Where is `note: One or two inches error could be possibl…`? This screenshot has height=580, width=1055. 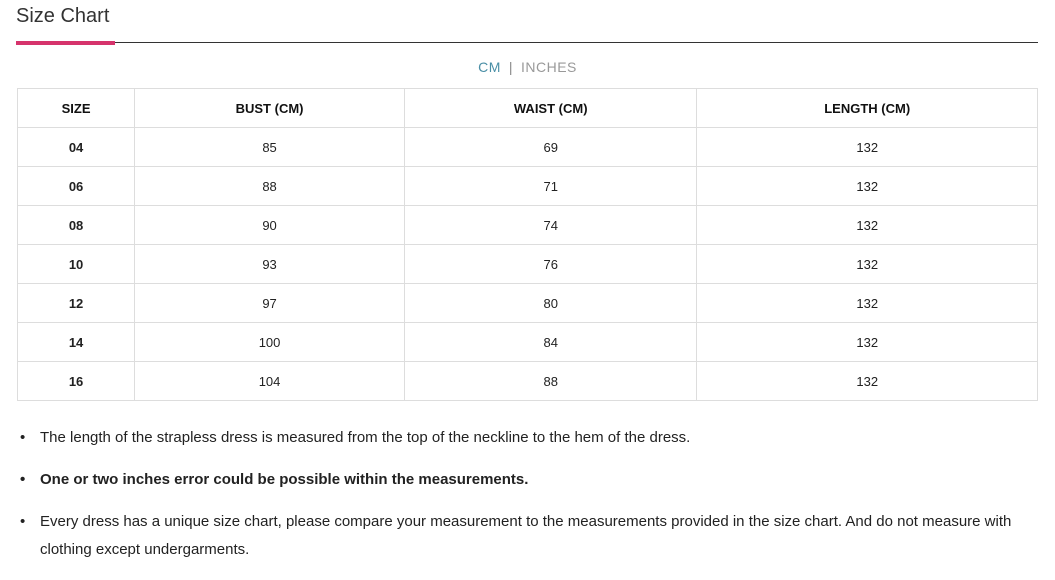 note: One or two inches error could be possibl… is located at coordinates (525, 480).